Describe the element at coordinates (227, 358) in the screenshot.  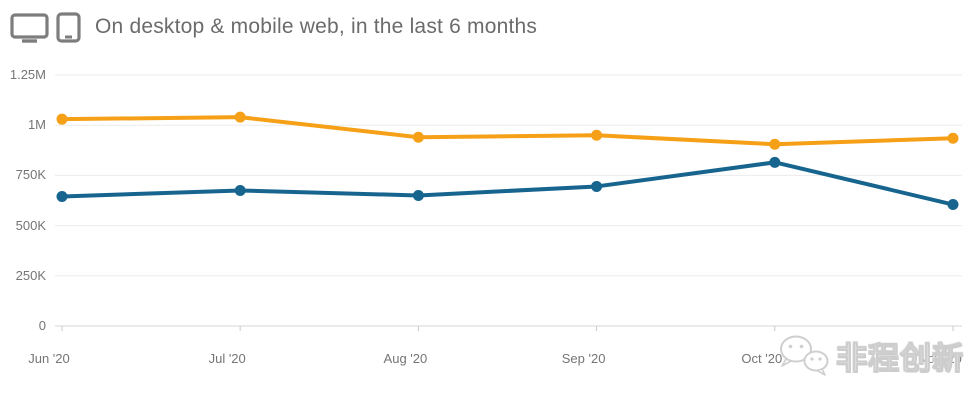
I see `x-axis-label: Jul '20` at that location.